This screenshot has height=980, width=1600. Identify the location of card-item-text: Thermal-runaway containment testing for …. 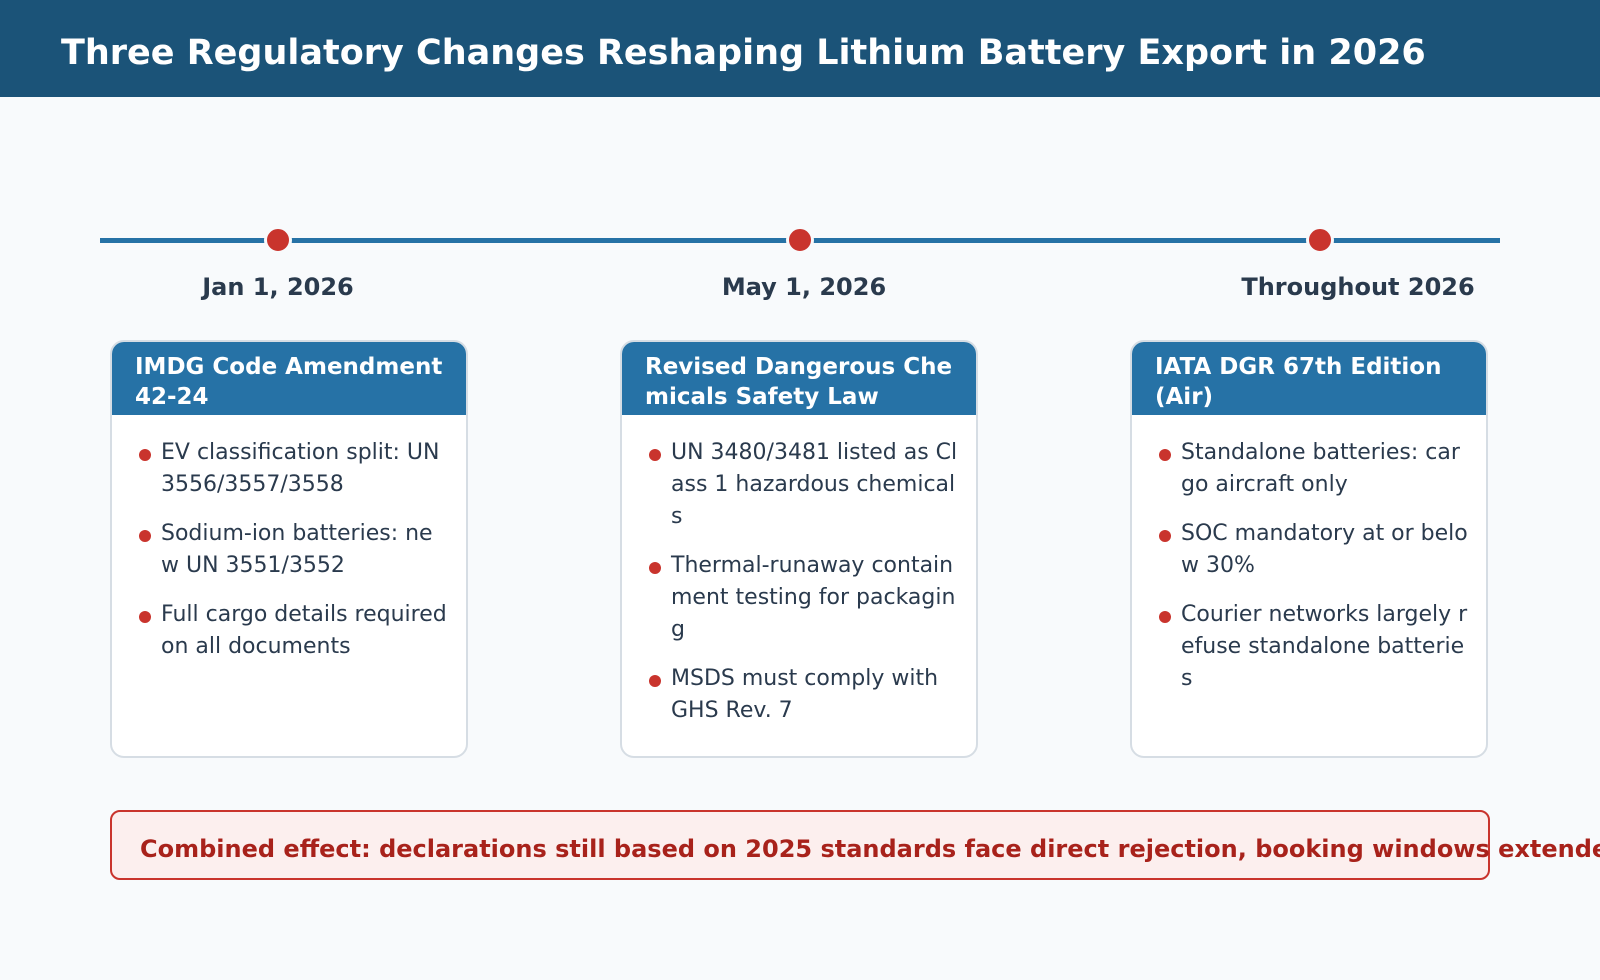
(813, 597).